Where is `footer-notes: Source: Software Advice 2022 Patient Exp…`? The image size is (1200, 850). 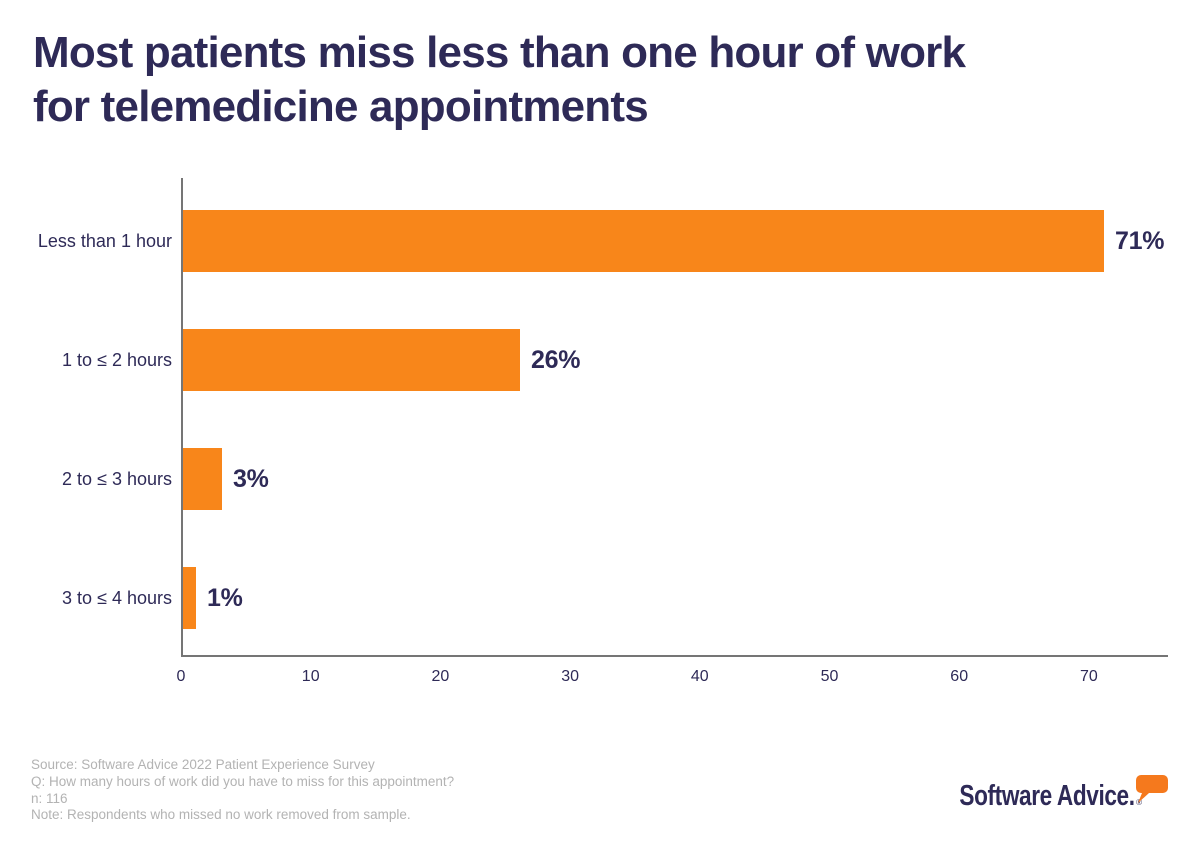
footer-notes: Source: Software Advice 2022 Patient Exp… is located at coordinates (242, 790).